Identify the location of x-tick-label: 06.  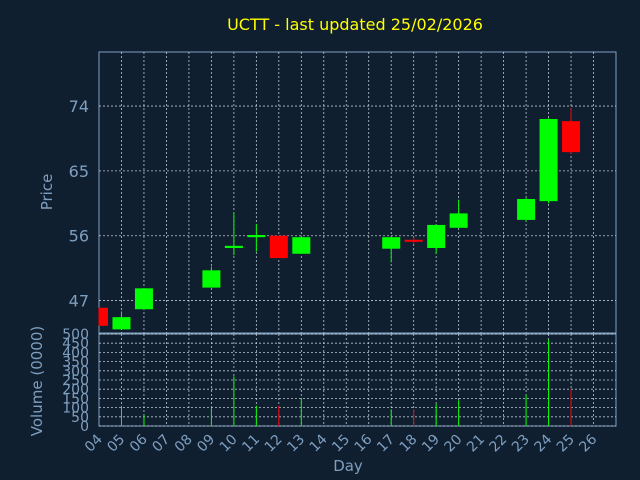
(139, 443).